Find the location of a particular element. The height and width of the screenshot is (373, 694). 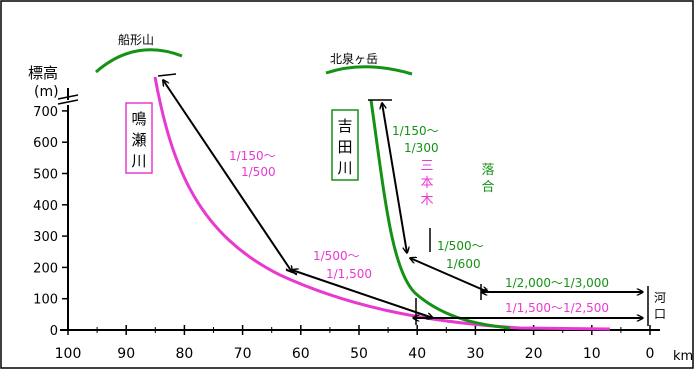

segment-marker is located at coordinates (167, 75).